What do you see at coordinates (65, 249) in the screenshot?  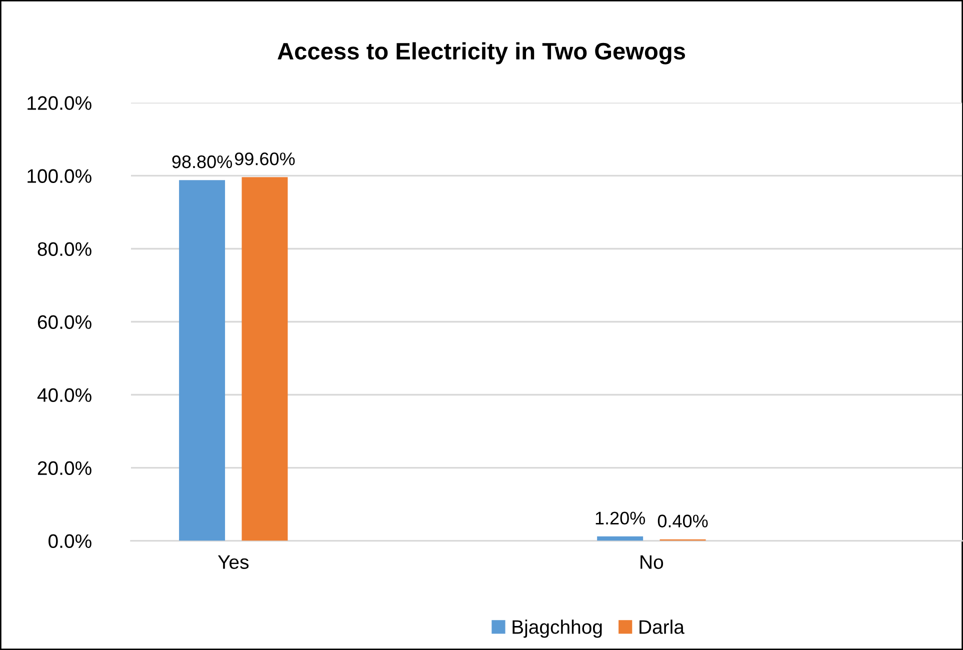 I see `y-tick-label: 80.0%` at bounding box center [65, 249].